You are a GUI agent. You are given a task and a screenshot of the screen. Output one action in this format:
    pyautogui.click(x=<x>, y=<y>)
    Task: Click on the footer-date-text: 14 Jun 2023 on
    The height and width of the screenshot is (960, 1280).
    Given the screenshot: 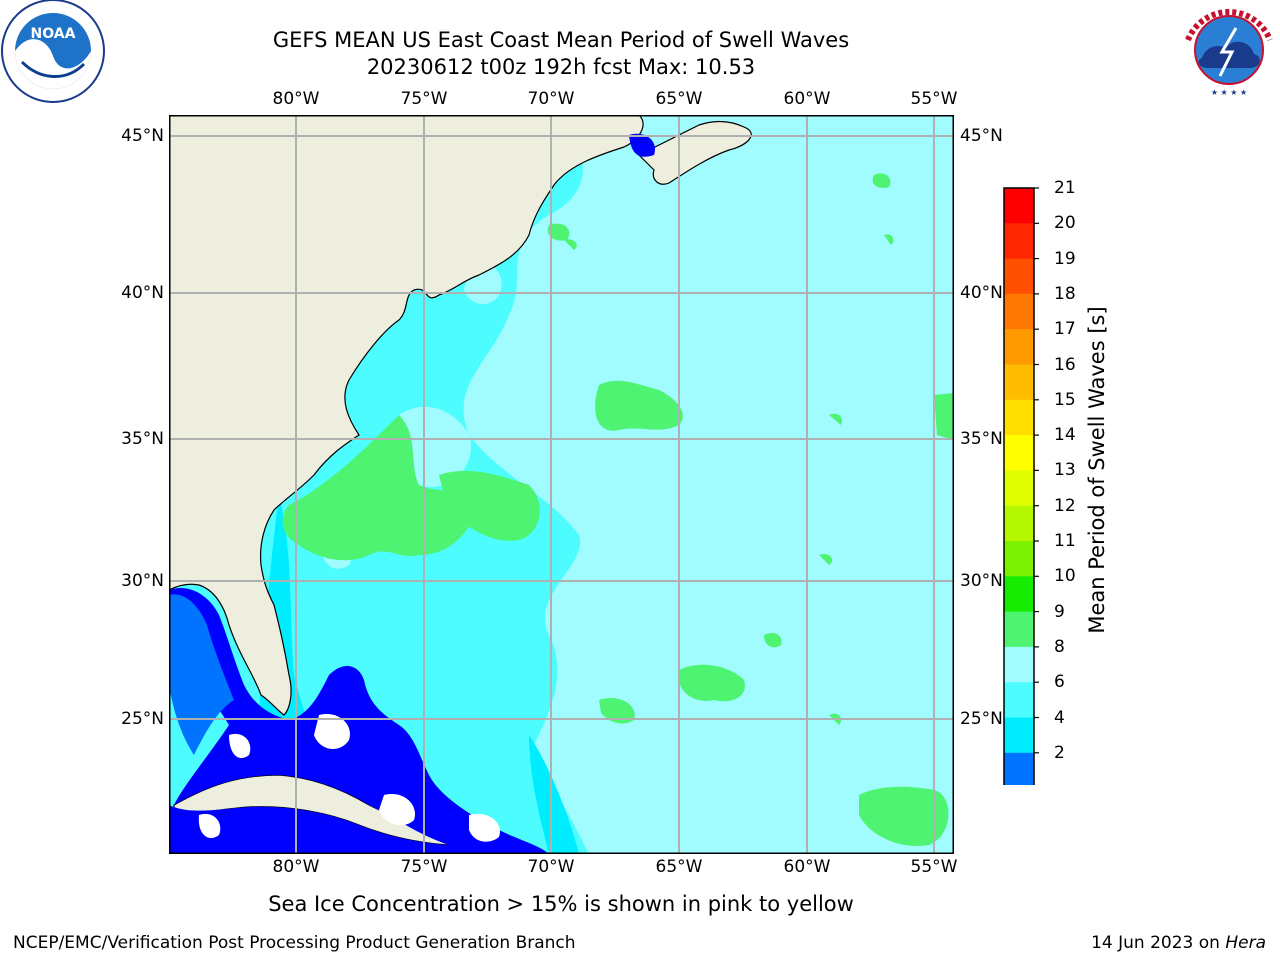 What is the action you would take?
    pyautogui.click(x=1158, y=943)
    